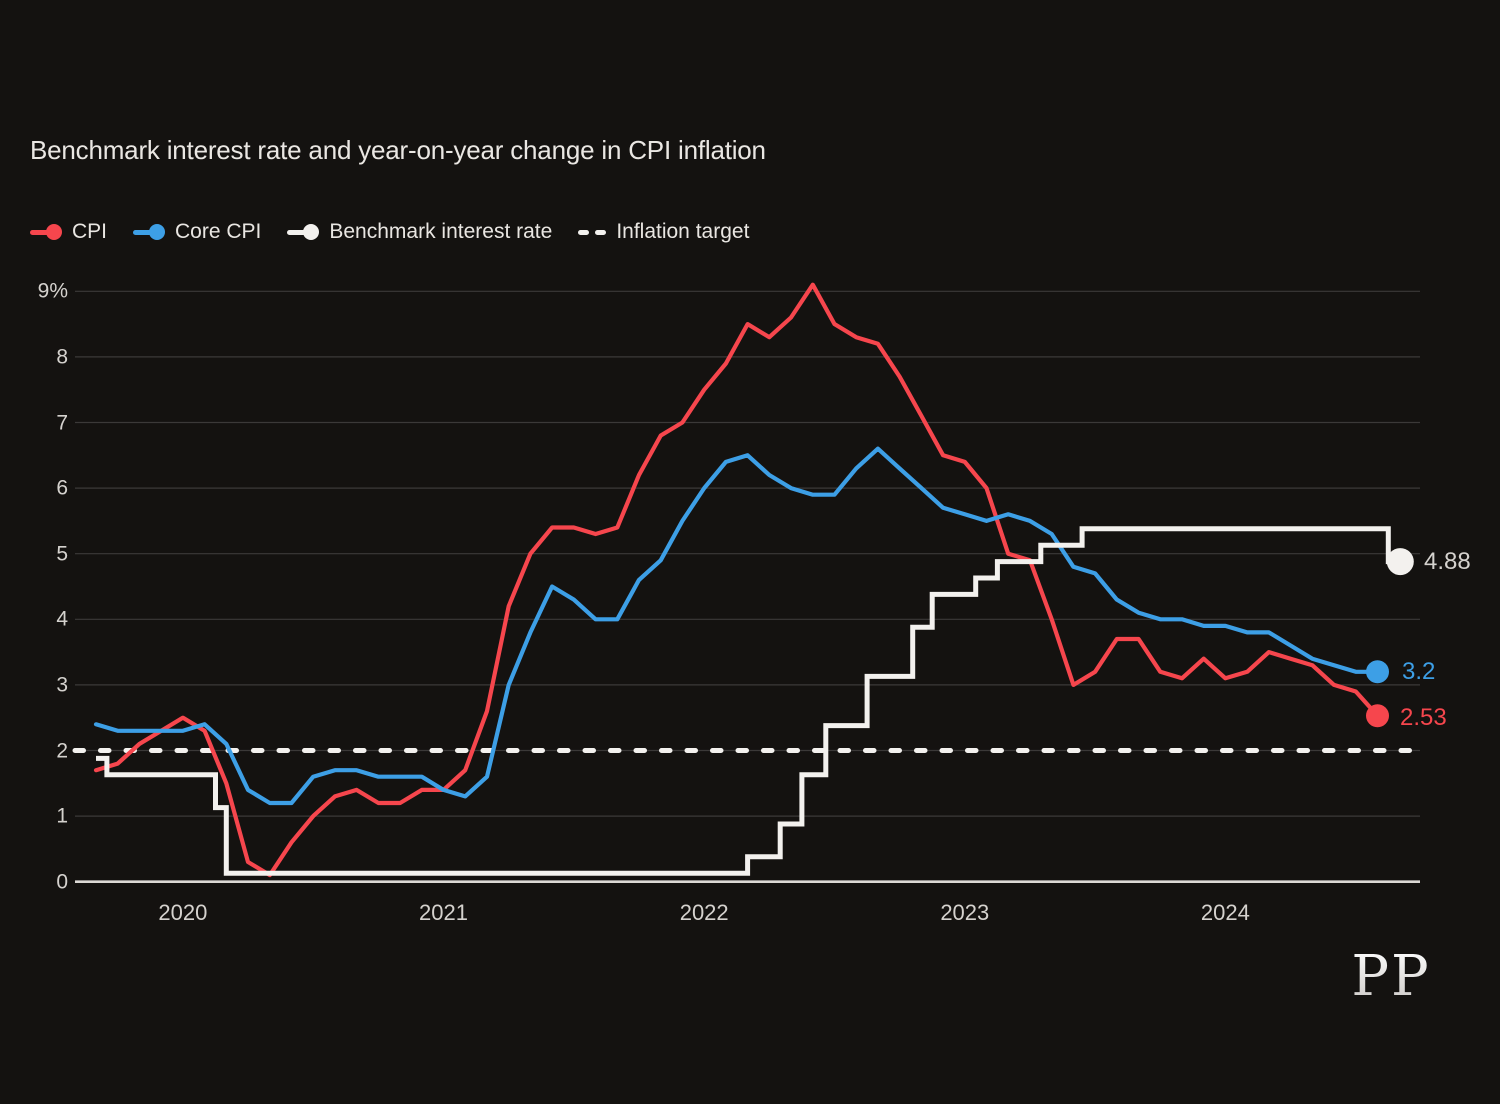  I want to click on y-tick-label: 4, so click(62, 619).